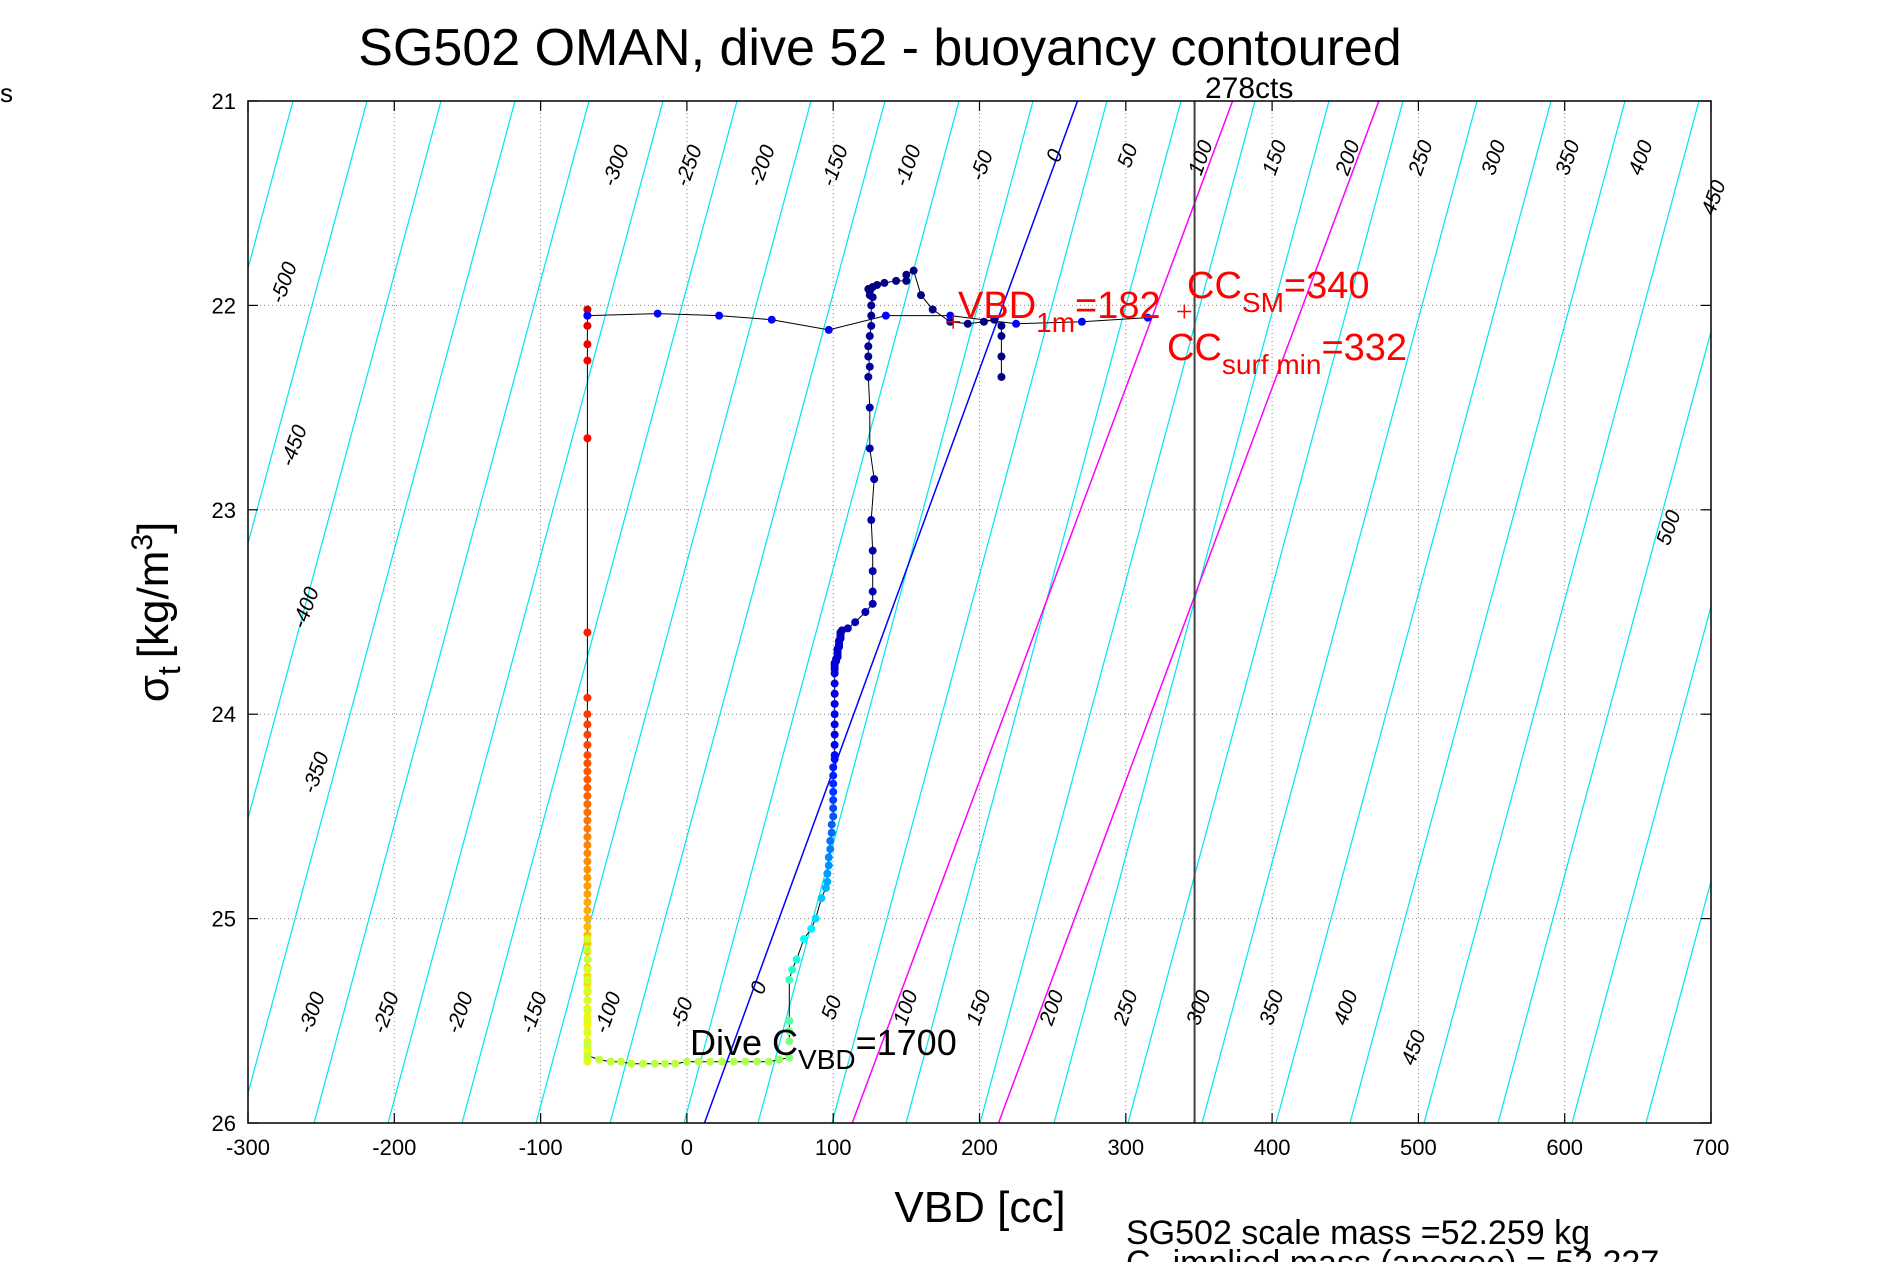  I want to click on contour-label-bottom: 450, so click(1414, 1047).